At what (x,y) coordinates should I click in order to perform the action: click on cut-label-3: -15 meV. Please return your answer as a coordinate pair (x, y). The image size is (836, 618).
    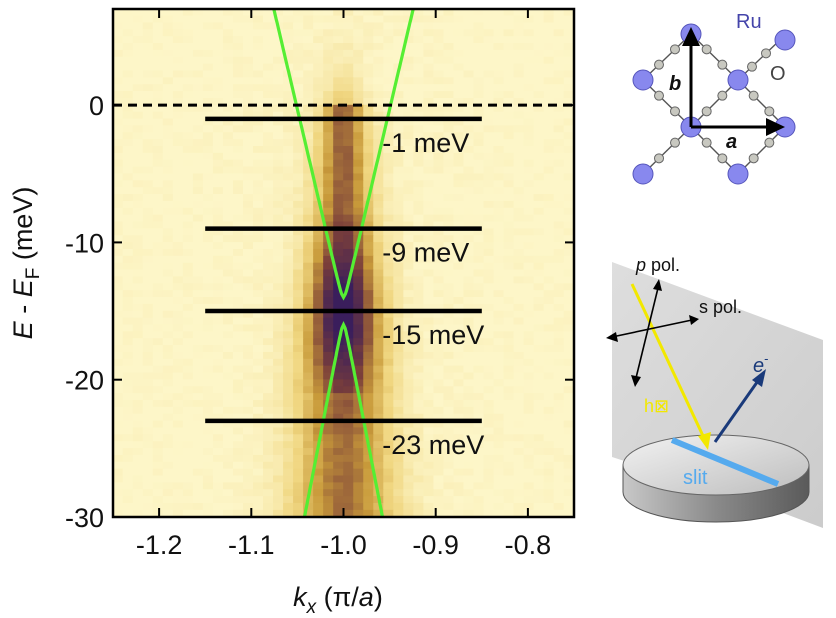
    Looking at the image, I should click on (433, 335).